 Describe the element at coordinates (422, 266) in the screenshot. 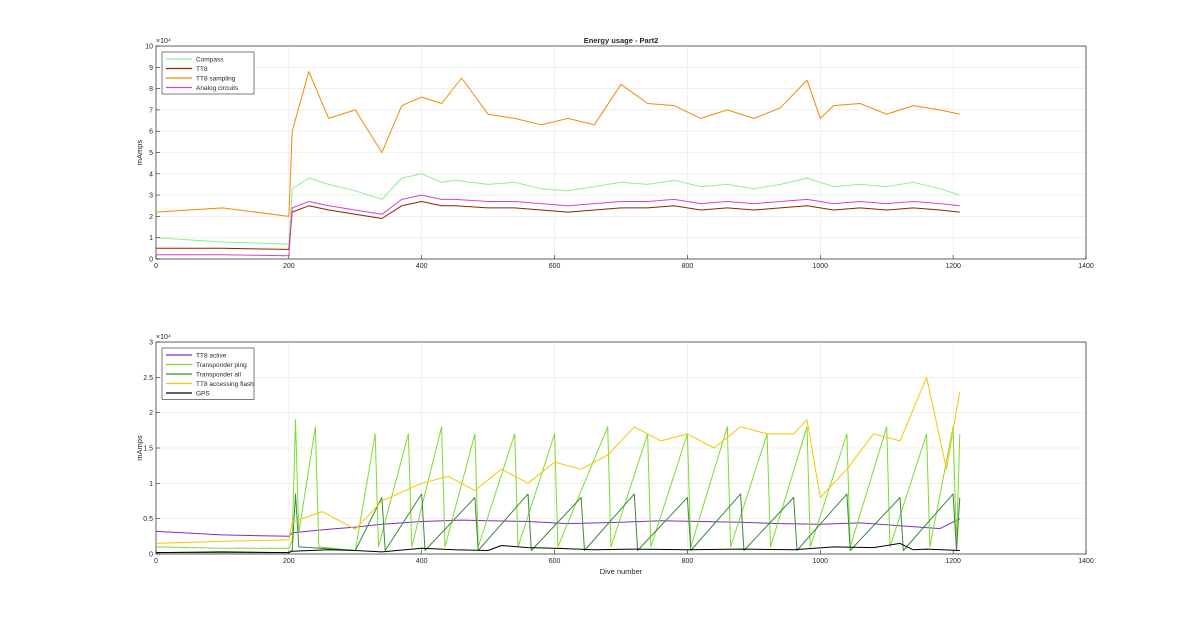

I see `top-x-tick-label: 400` at that location.